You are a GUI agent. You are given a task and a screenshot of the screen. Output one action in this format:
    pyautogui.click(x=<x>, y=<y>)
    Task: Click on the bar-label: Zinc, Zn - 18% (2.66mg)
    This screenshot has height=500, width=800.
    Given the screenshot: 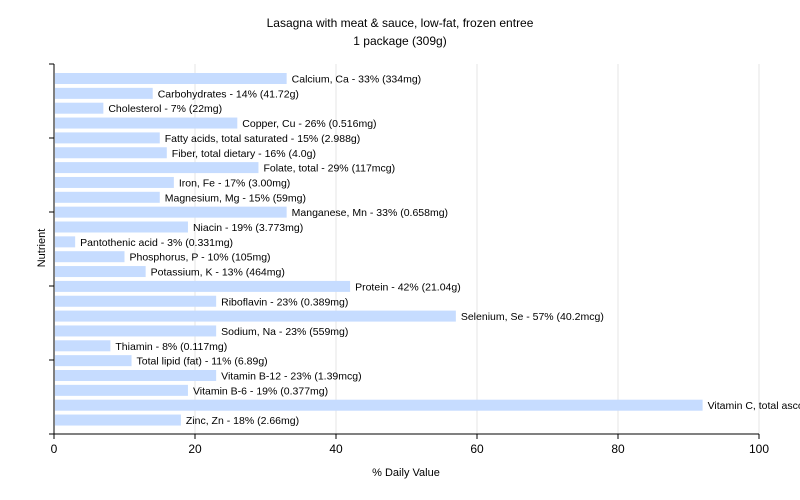 What is the action you would take?
    pyautogui.click(x=242, y=421)
    